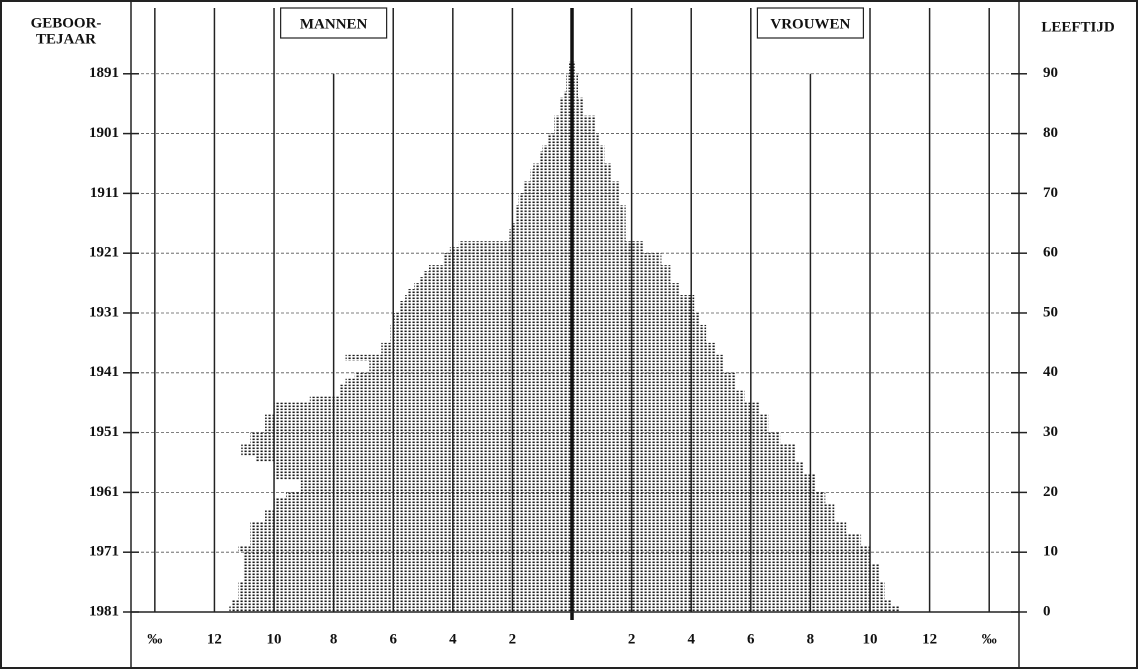  What do you see at coordinates (104, 611) in the screenshot?
I see `y2-tick-label: 1981` at bounding box center [104, 611].